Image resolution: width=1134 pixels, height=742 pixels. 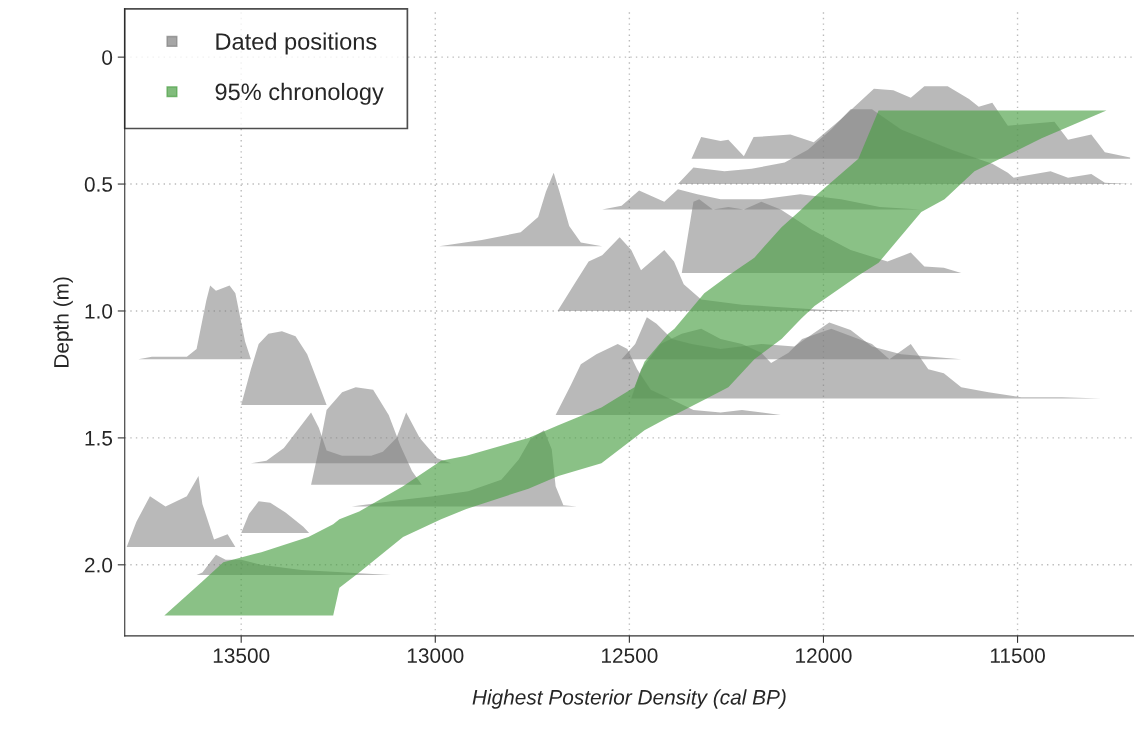 What do you see at coordinates (1017, 655) in the screenshot?
I see `x-tick-label: 11500` at bounding box center [1017, 655].